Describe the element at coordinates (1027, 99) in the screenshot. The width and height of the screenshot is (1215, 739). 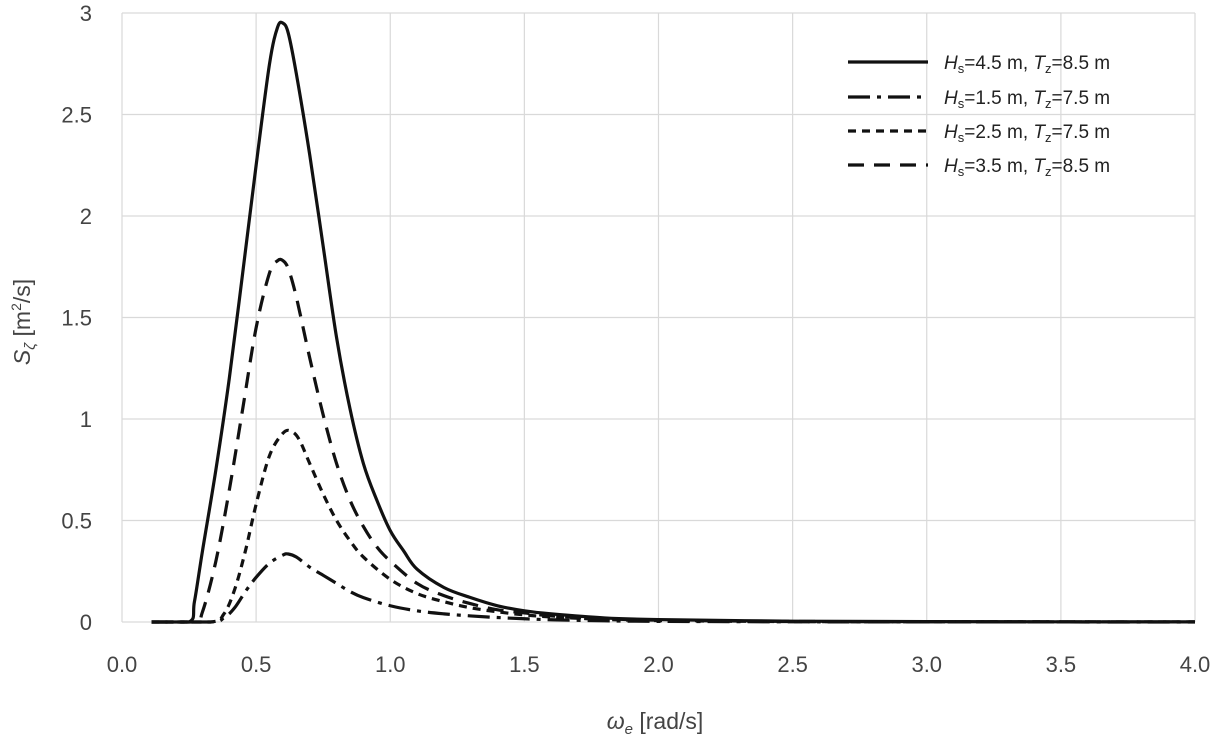
I see `legend-label-1: Hs=1.5 m, Tz=7.5 m` at that location.